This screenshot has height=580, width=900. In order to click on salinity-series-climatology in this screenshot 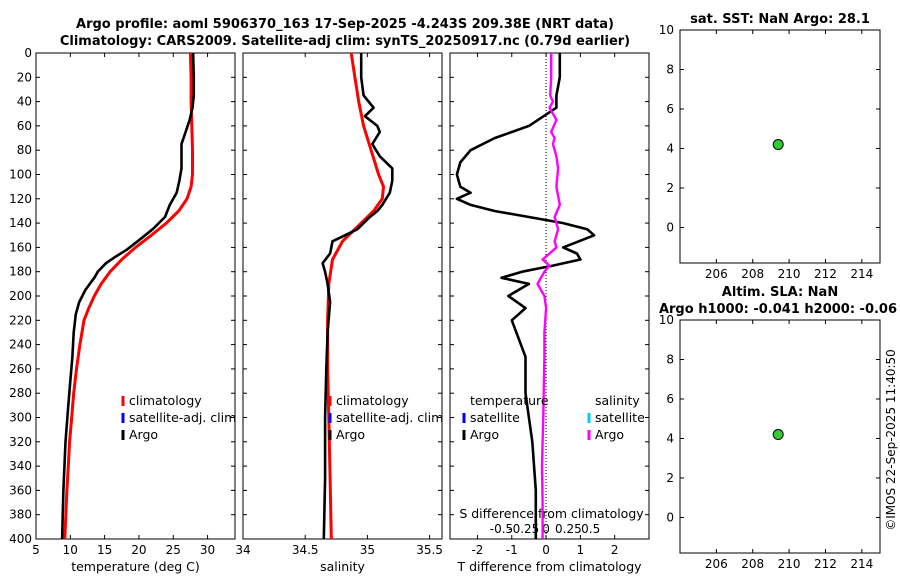, I will do `click(355, 296)`.